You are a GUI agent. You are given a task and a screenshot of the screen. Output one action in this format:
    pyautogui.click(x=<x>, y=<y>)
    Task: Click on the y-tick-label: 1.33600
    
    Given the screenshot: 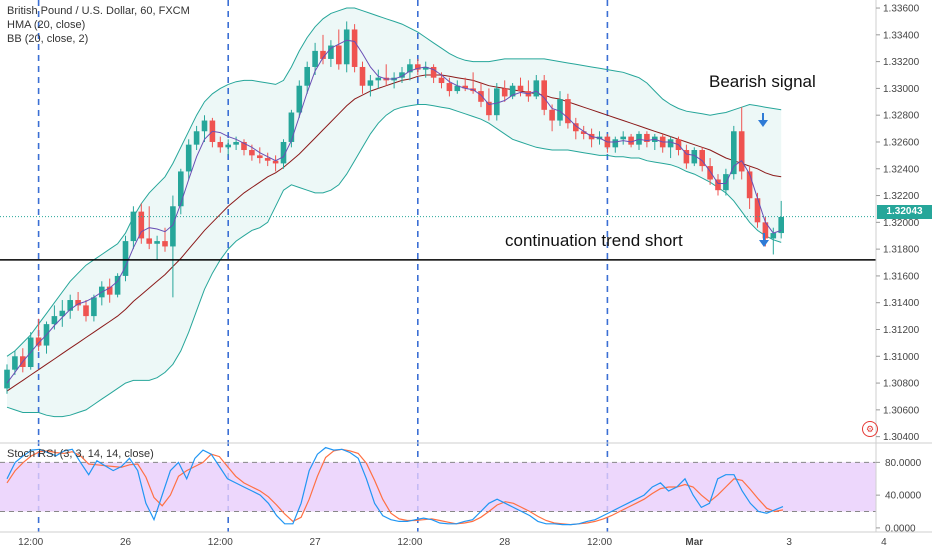 What is the action you would take?
    pyautogui.click(x=901, y=9)
    